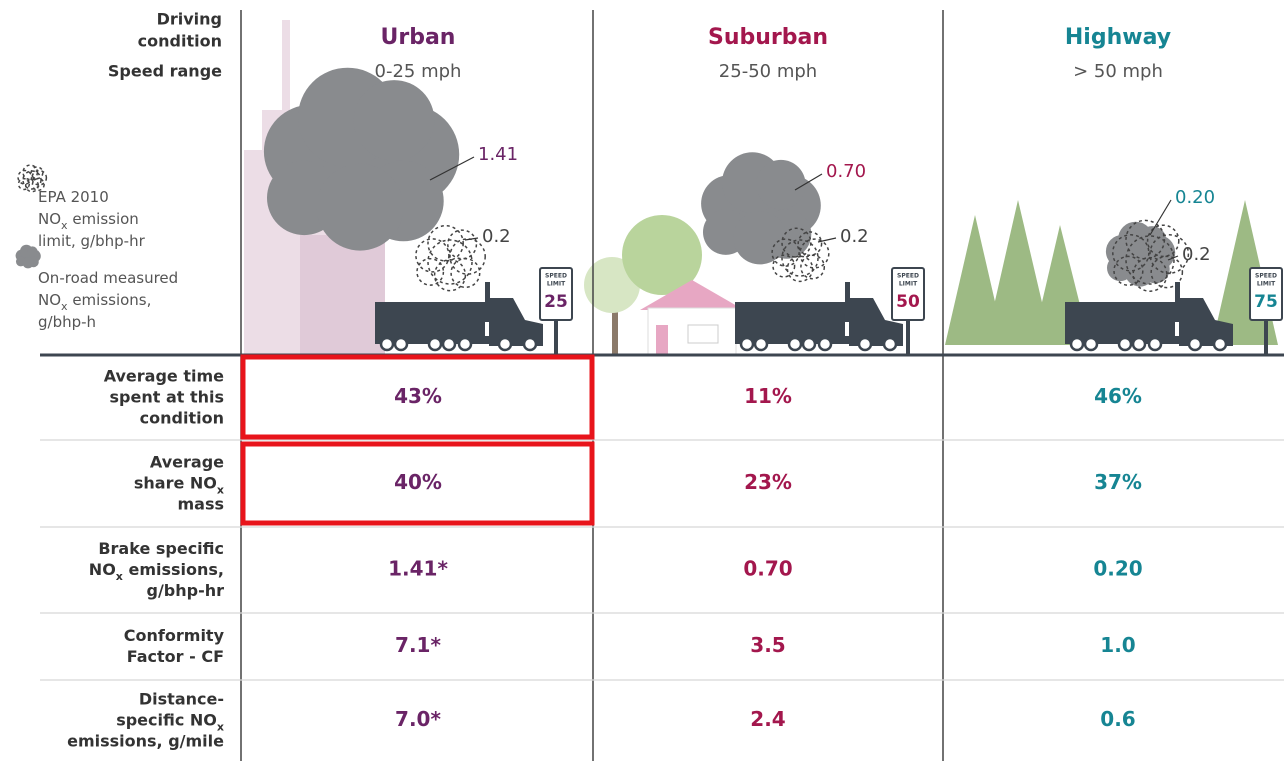 The width and height of the screenshot is (1284, 761). Describe the element at coordinates (166, 719) in the screenshot. I see `text-segment: specific NO` at that location.